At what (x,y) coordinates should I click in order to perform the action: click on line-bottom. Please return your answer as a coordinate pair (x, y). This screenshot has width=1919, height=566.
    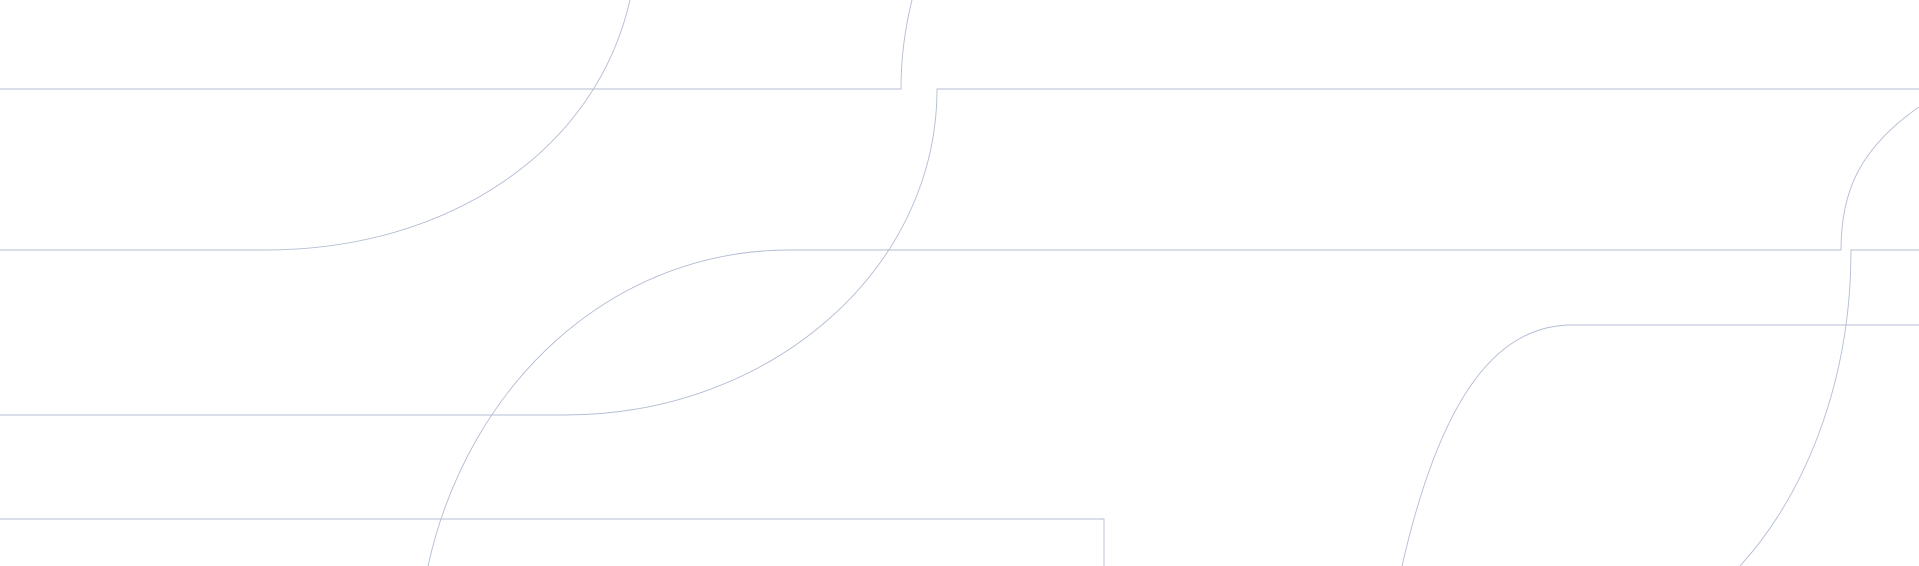
    Looking at the image, I should click on (552, 542).